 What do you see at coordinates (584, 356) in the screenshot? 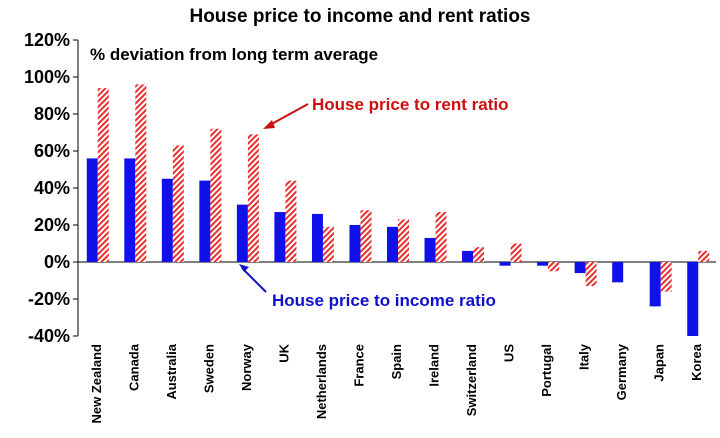
I see `x-tick-label: Italy` at bounding box center [584, 356].